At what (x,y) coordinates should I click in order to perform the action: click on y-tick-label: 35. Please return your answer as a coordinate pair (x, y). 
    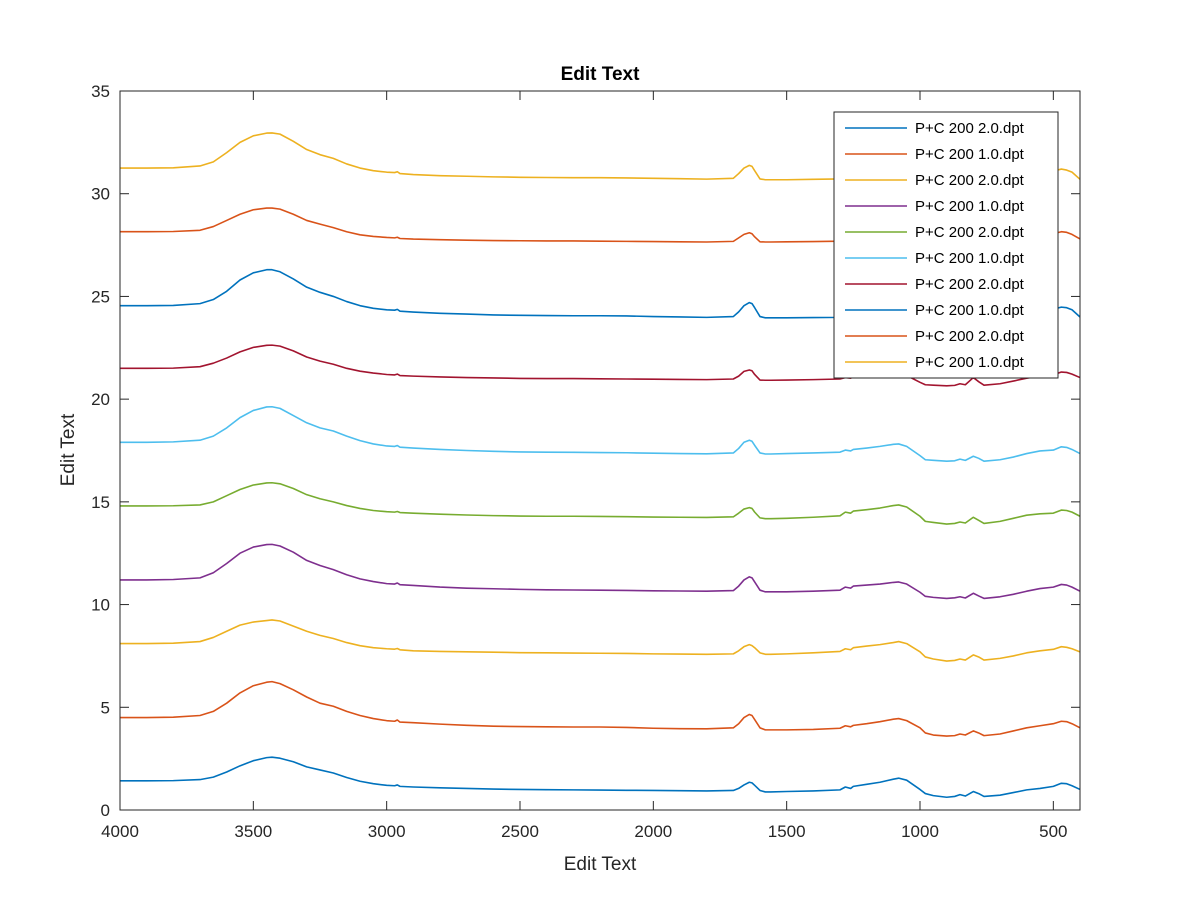
    Looking at the image, I should click on (100, 91).